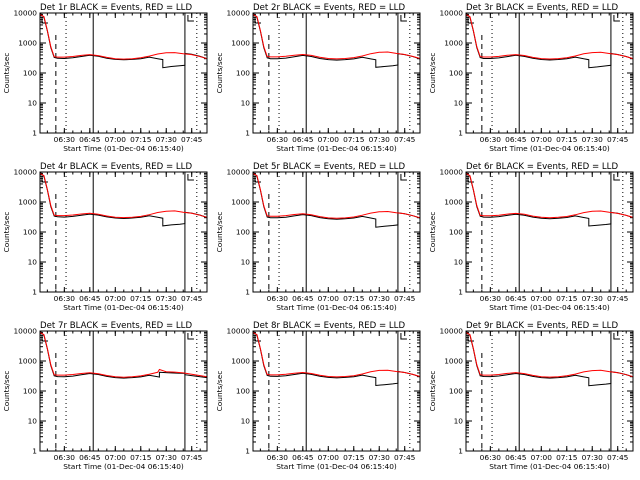 The width and height of the screenshot is (640, 480). What do you see at coordinates (542, 8) in the screenshot?
I see `panel-title: Det 3r BLACK = Events, RED = LLD` at bounding box center [542, 8].